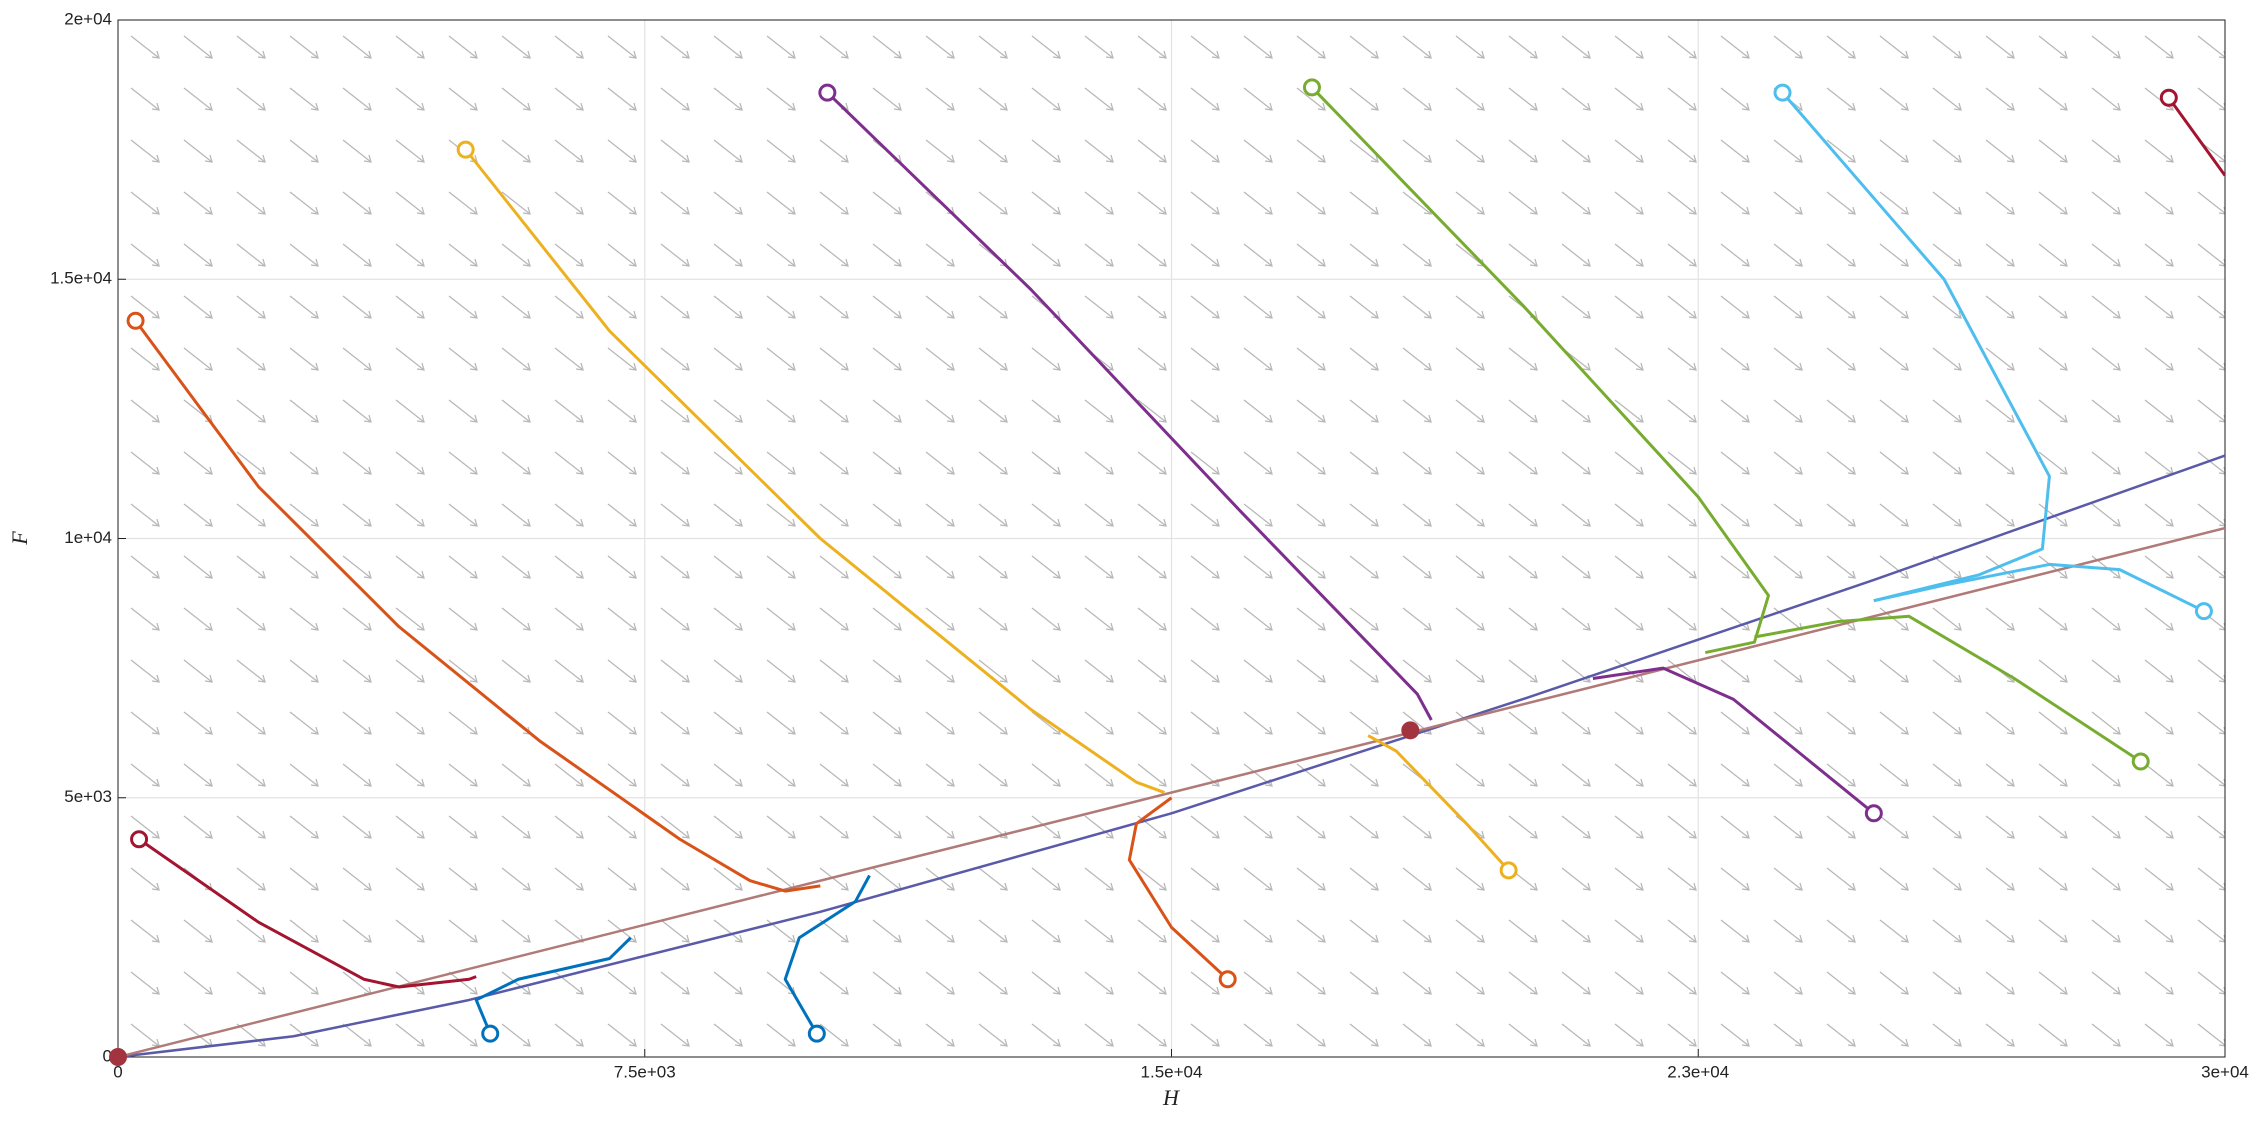 The height and width of the screenshot is (1124, 2258). What do you see at coordinates (2225, 1071) in the screenshot?
I see `x-tick-label: 3e+04` at bounding box center [2225, 1071].